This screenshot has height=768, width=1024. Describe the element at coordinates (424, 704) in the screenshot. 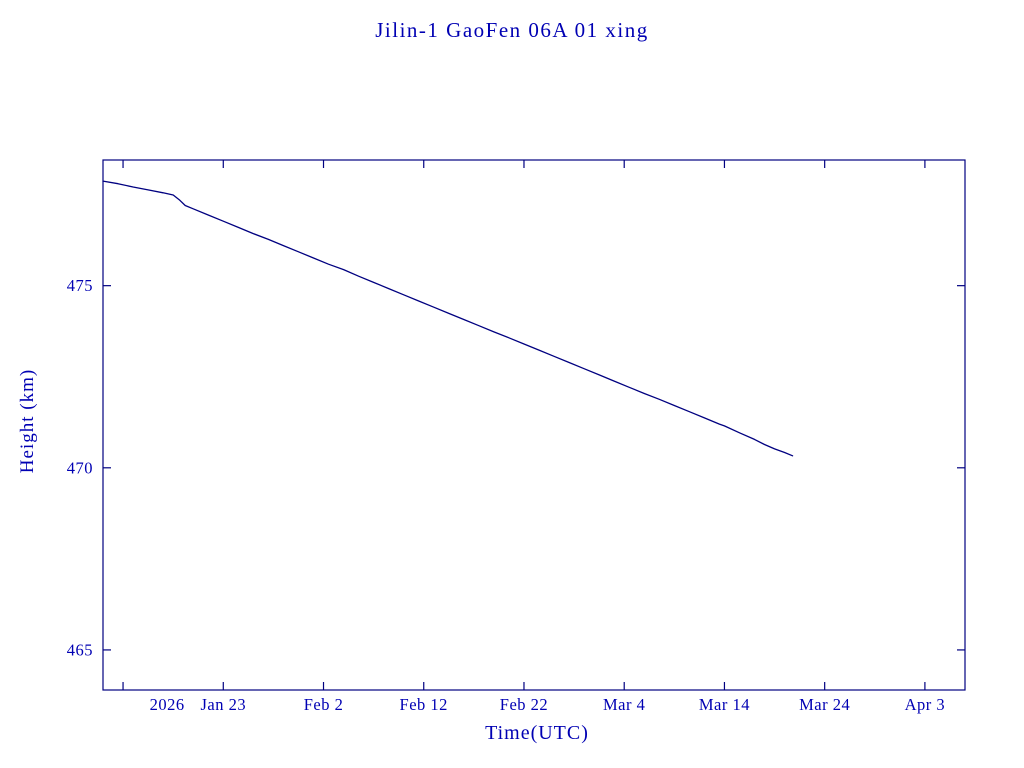

I see `x-tick-label: Feb 12` at that location.